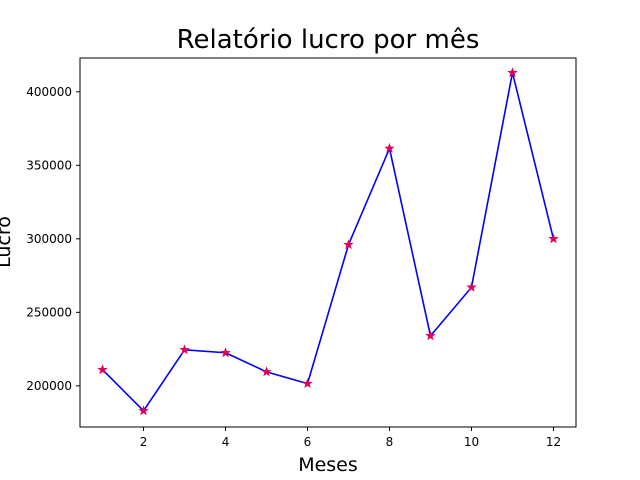  I want to click on chart-title: Relatório lucro por mês, so click(328, 40).